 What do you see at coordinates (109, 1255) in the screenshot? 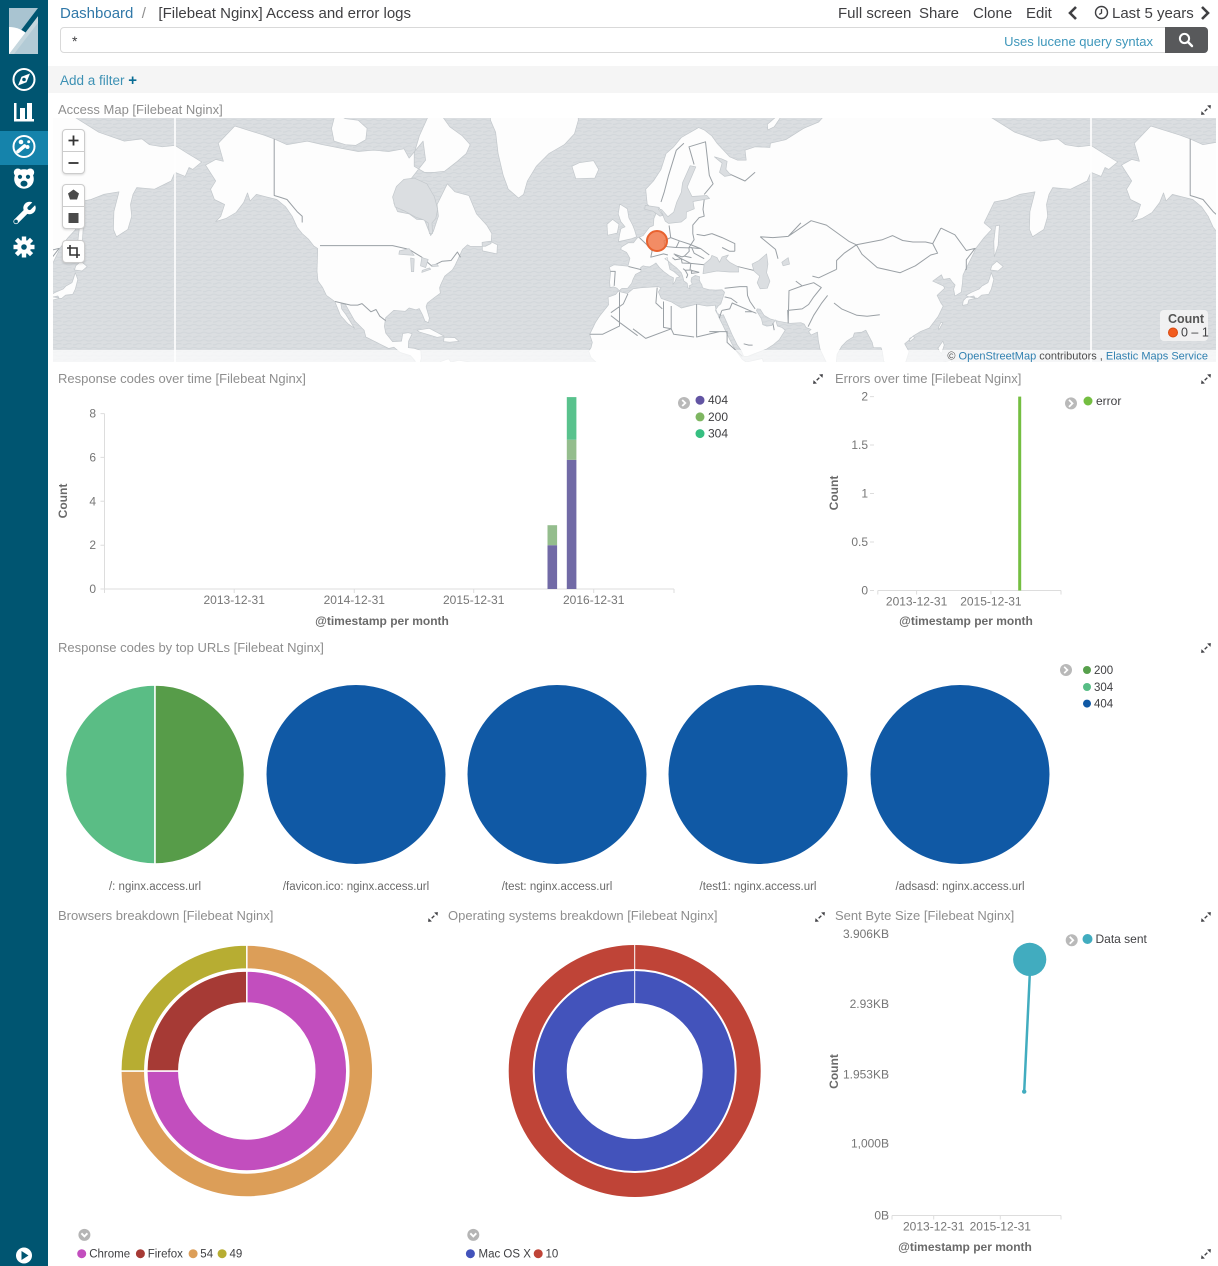
I see `svg-text: Chrome` at bounding box center [109, 1255].